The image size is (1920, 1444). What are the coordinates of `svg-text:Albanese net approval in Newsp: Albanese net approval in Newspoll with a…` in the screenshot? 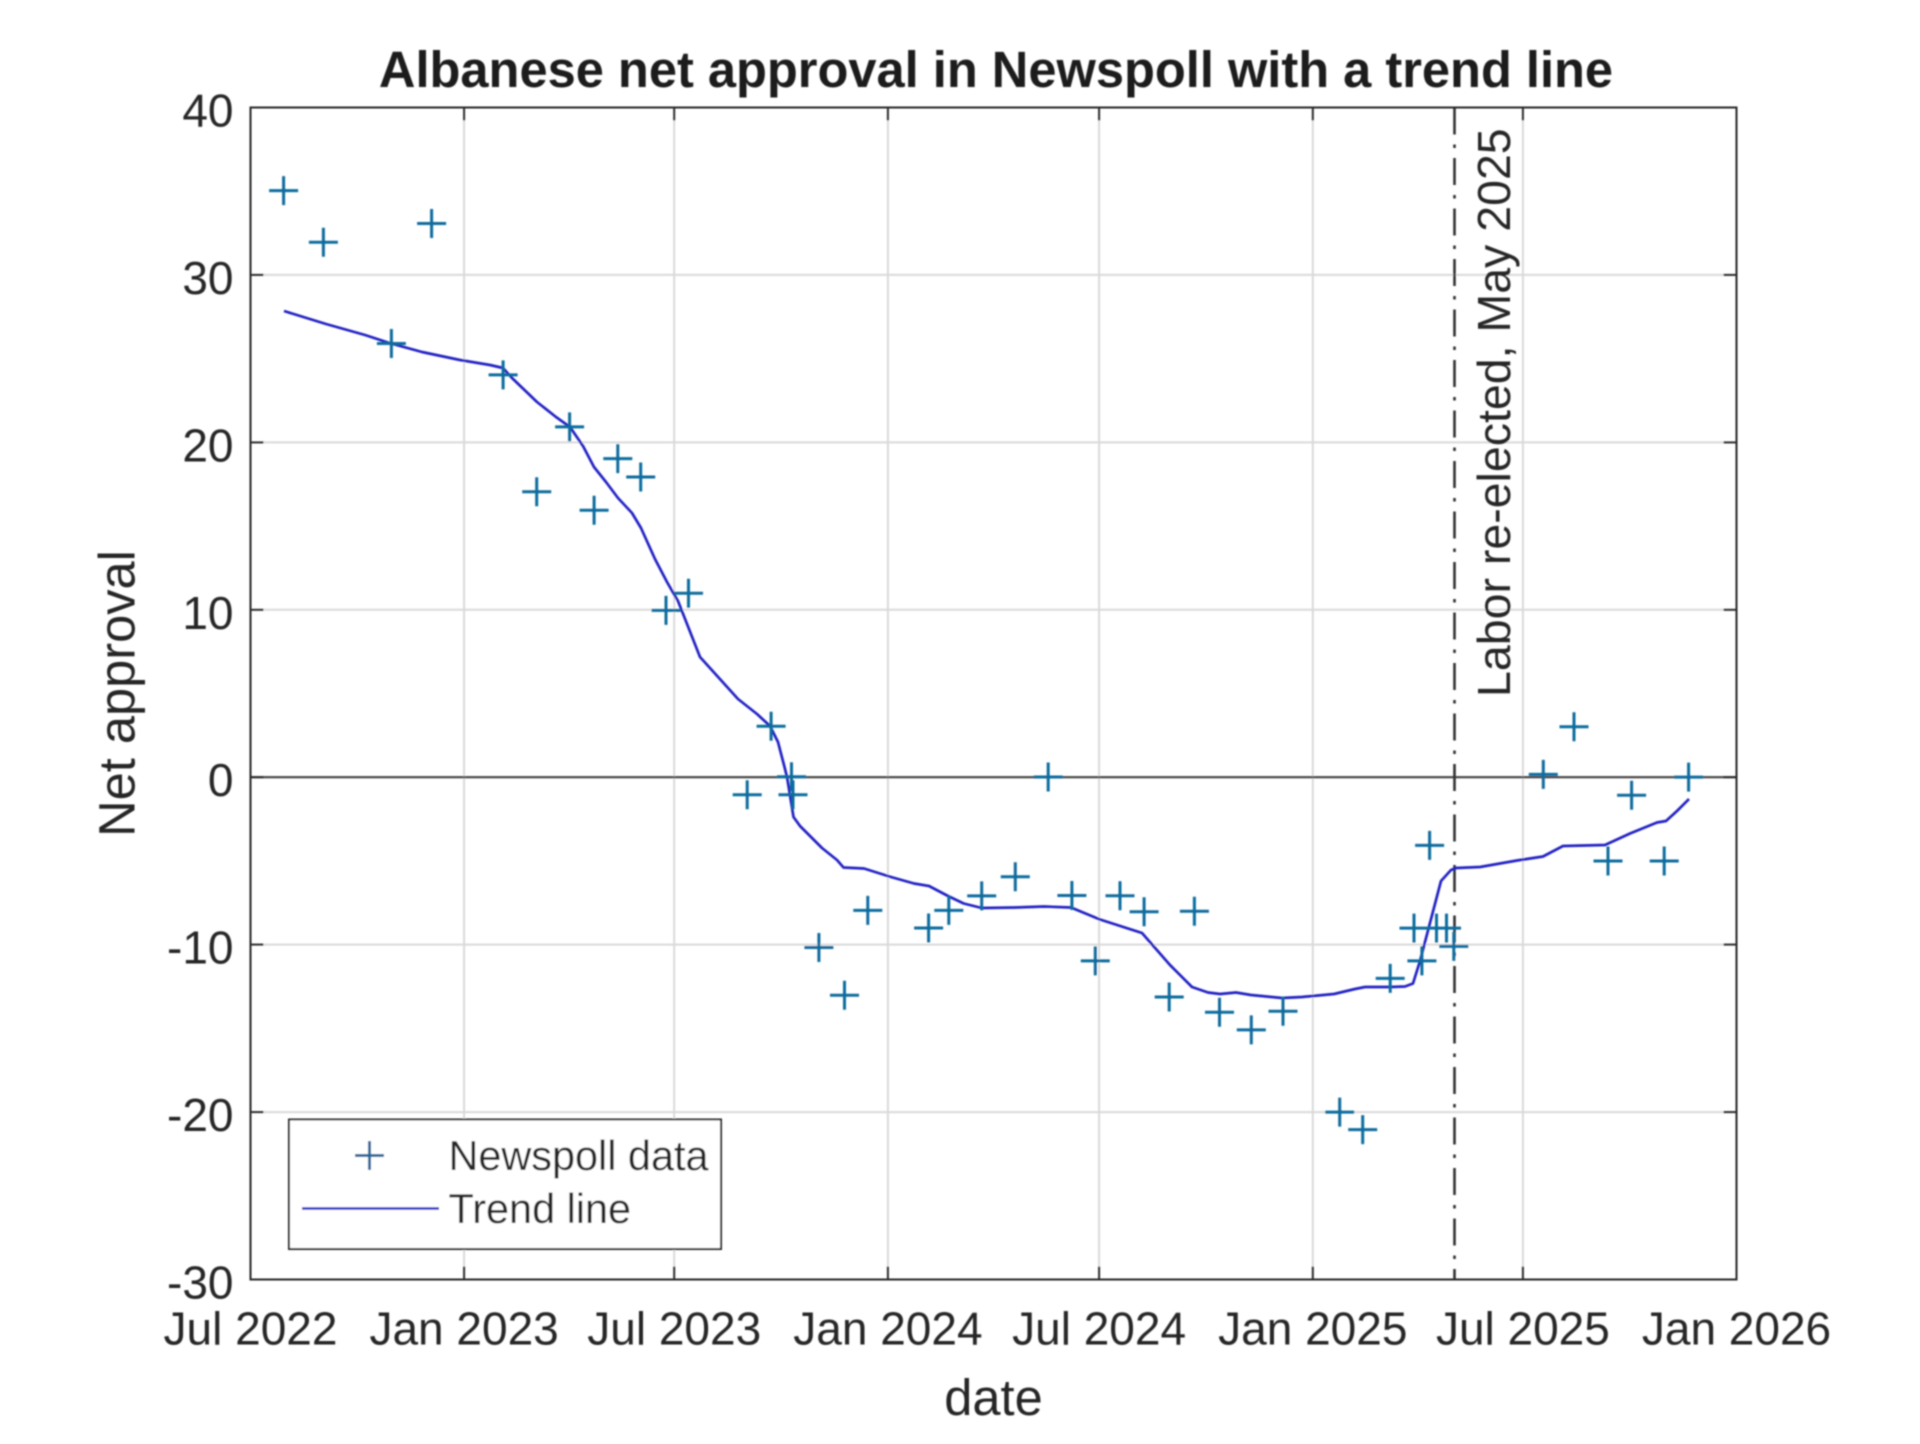 It's located at (996, 69).